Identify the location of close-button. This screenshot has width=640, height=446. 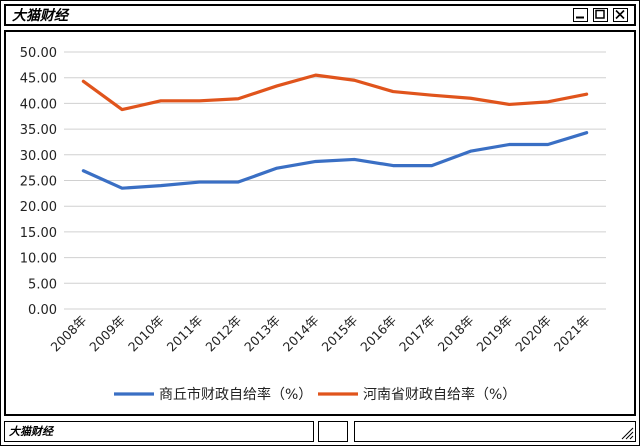
(620, 15).